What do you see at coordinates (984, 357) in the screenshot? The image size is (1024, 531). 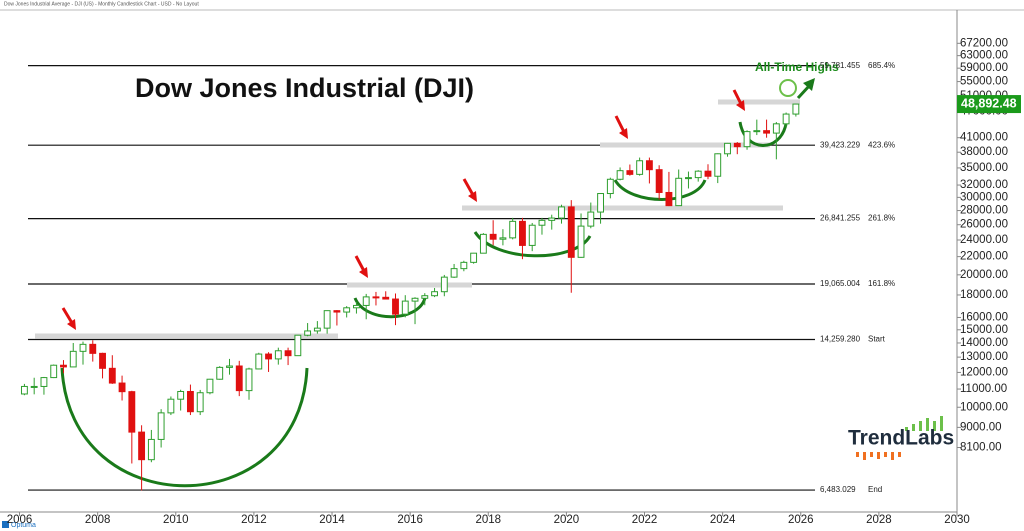 I see `y-tick-label: 13000.00` at bounding box center [984, 357].